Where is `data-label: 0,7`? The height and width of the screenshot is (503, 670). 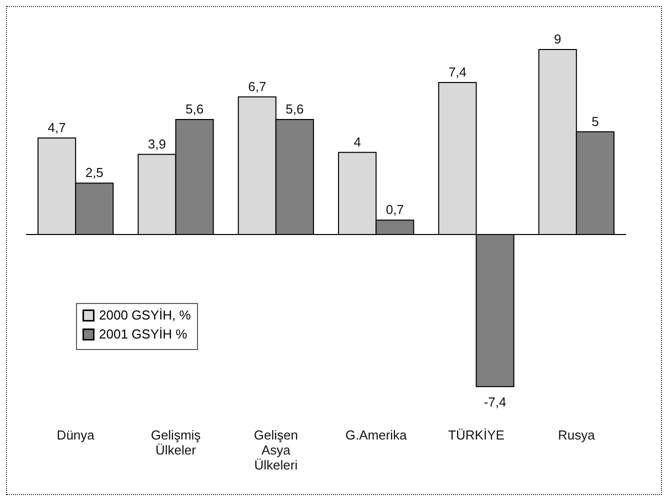
data-label: 0,7 is located at coordinates (395, 210).